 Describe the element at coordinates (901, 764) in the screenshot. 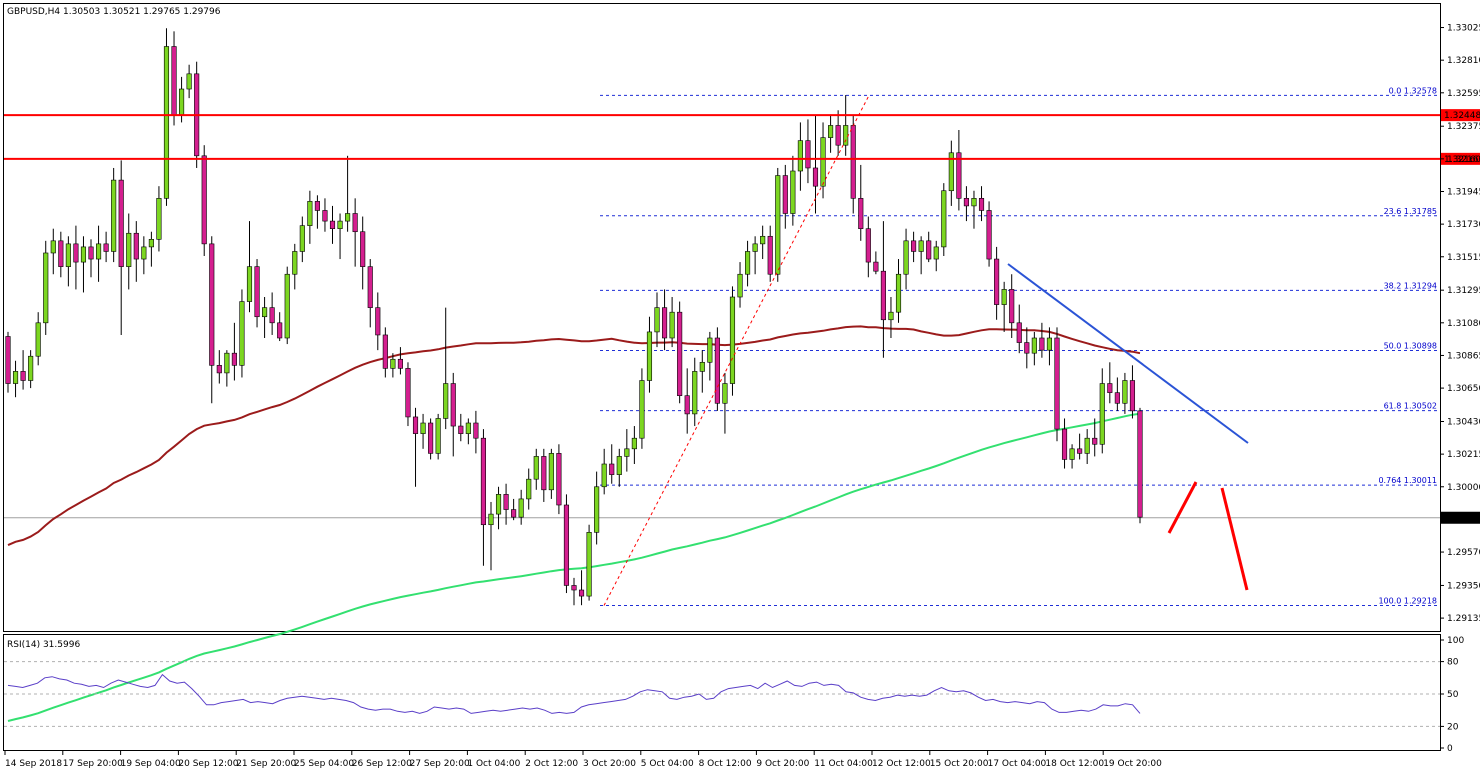

I see `time-tick-label: 12 Oct 12:00` at that location.